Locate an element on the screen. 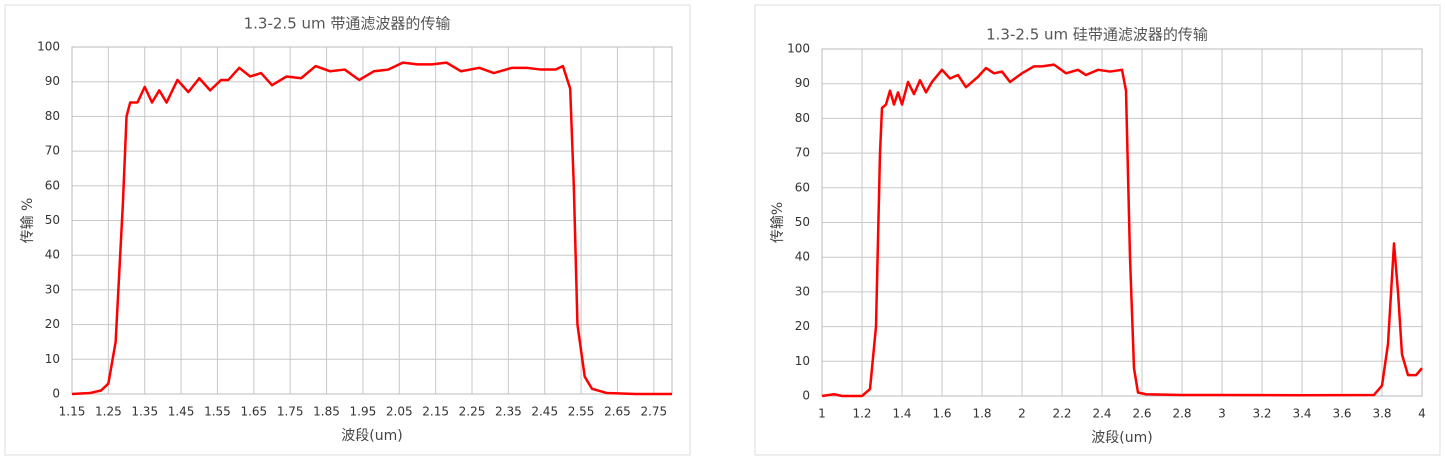 The height and width of the screenshot is (465, 1445). x-tick-label: 2.45 is located at coordinates (544, 412).